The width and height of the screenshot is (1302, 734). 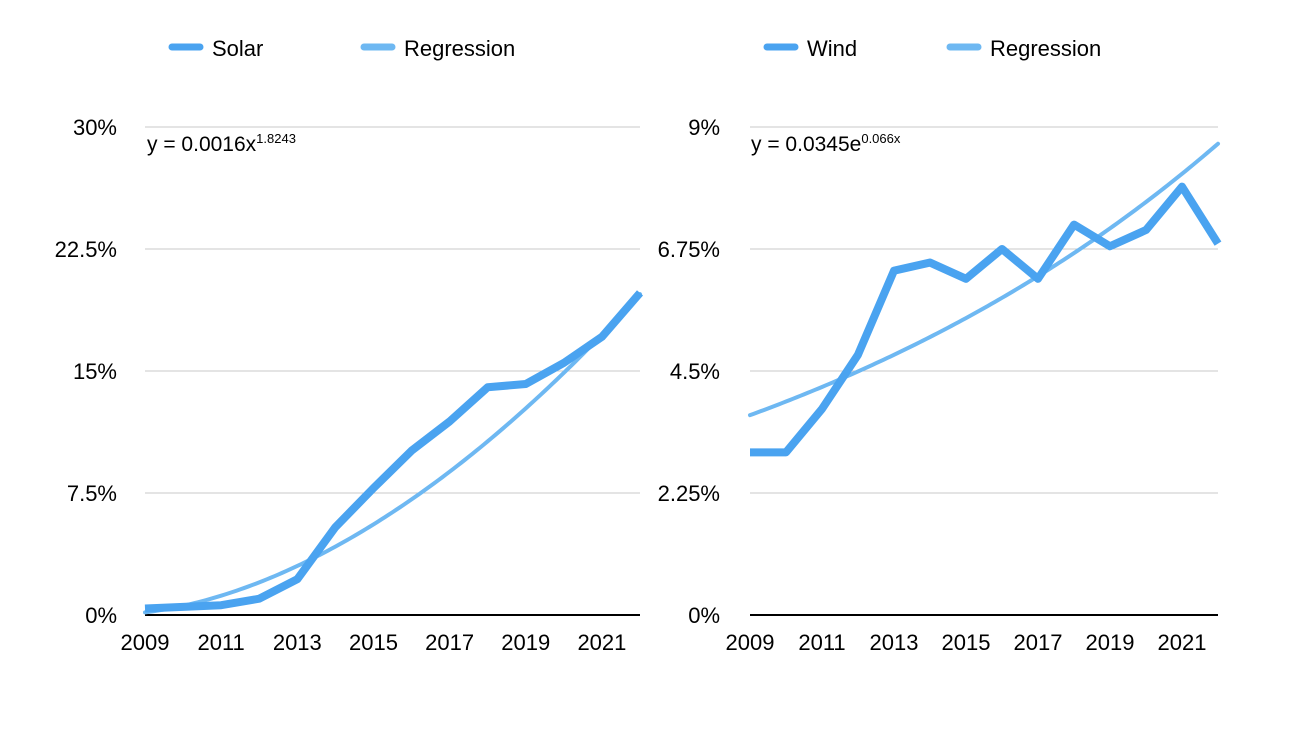 I want to click on legend-item-wind: Wind, so click(x=810, y=48).